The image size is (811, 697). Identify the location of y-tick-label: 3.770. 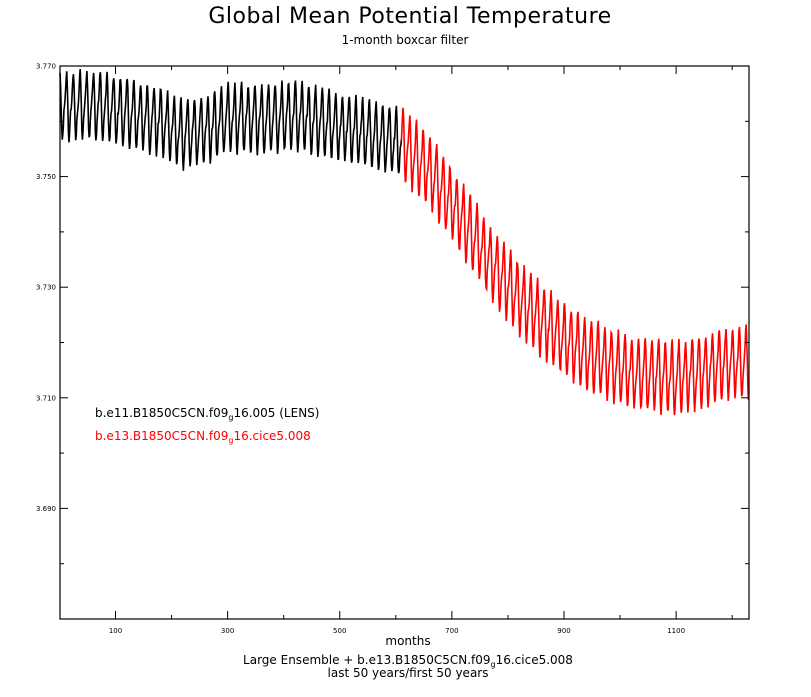
(46, 67).